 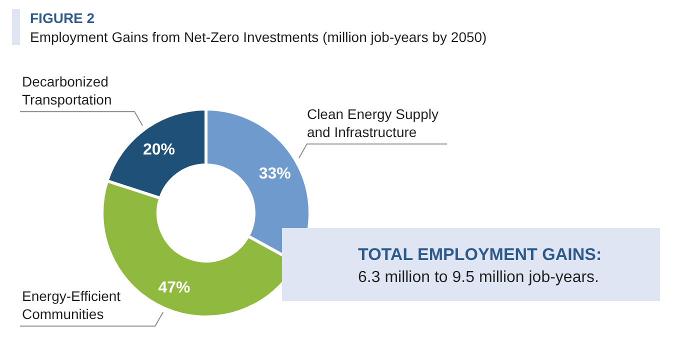 What do you see at coordinates (67, 91) in the screenshot?
I see `slice-label: Decarbonized Transportation` at bounding box center [67, 91].